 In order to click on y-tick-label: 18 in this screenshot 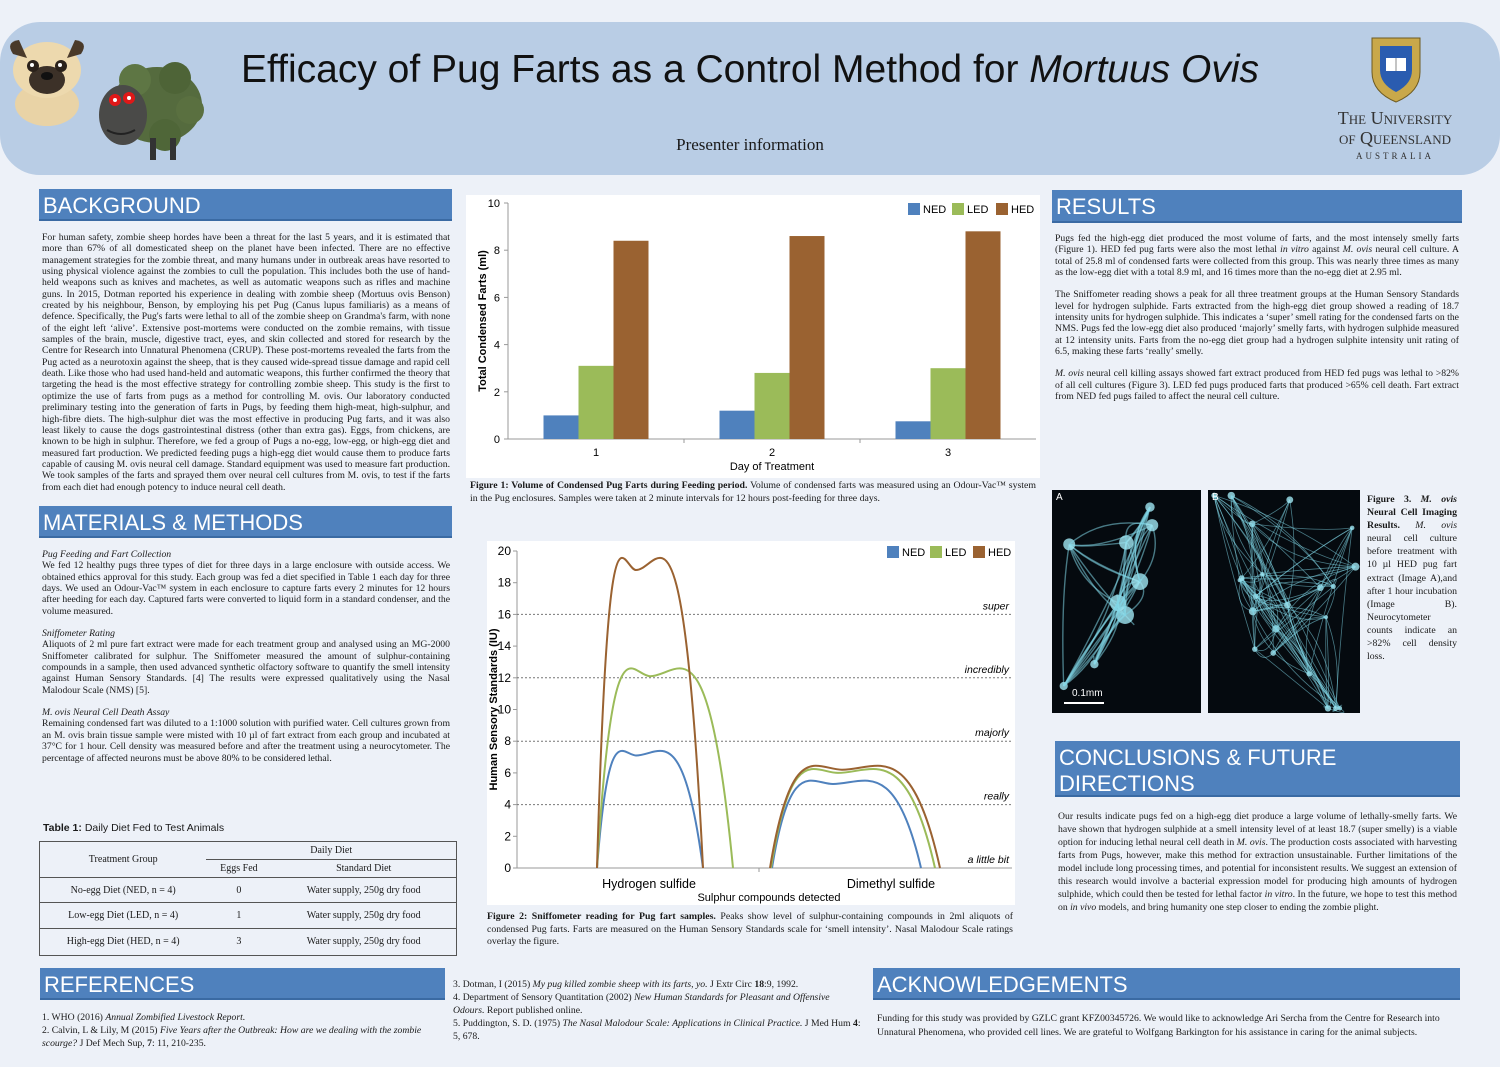, I will do `click(505, 583)`.